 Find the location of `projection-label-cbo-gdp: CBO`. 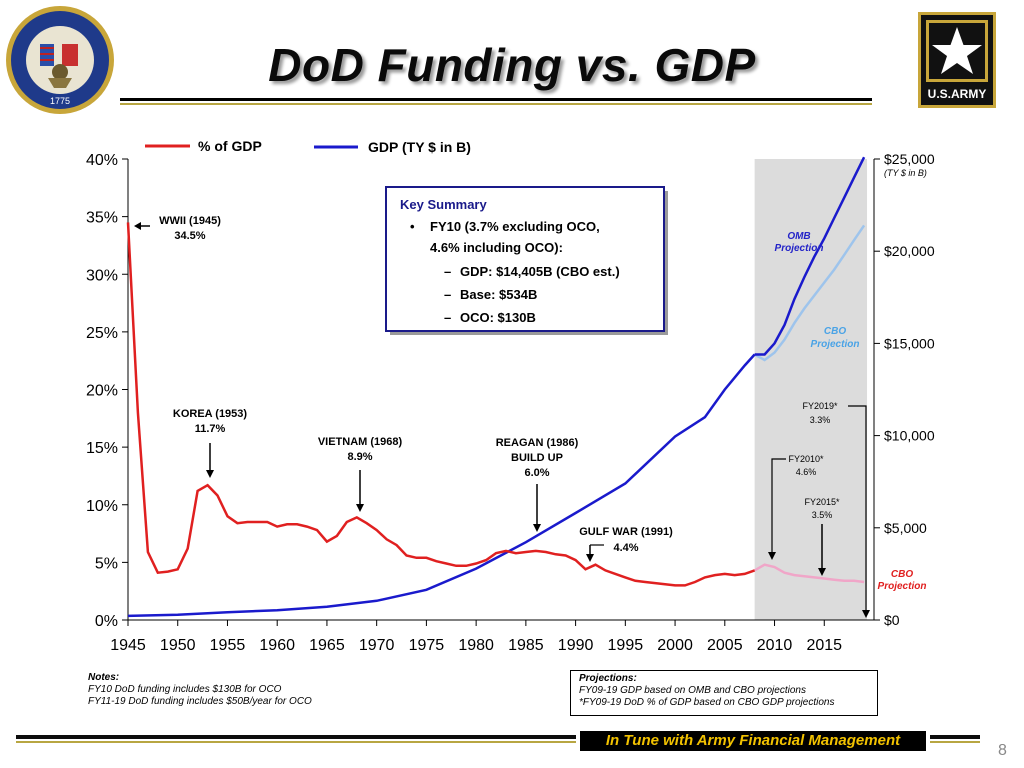

projection-label-cbo-gdp: CBO is located at coordinates (835, 331).